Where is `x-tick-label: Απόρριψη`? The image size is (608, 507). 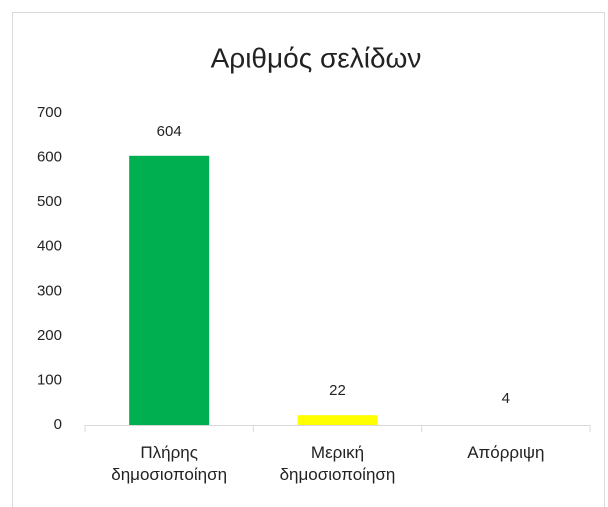 x-tick-label: Απόρριψη is located at coordinates (506, 452).